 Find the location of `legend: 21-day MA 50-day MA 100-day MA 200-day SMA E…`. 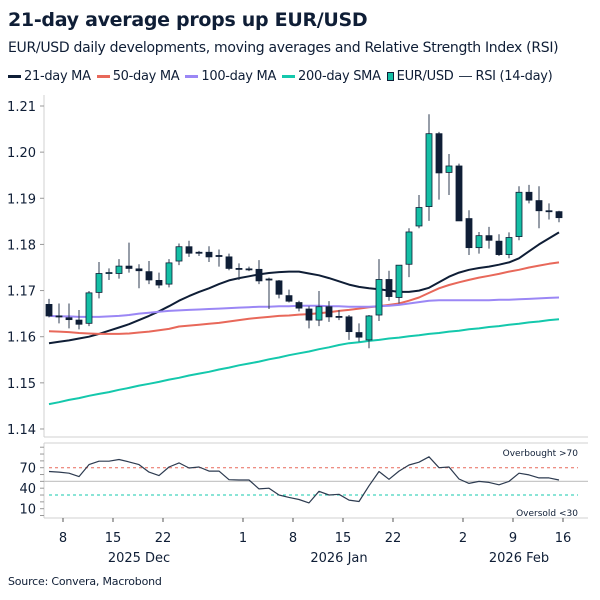

legend: 21-day MA 50-day MA 100-day MA 200-day SMA E… is located at coordinates (280, 76).